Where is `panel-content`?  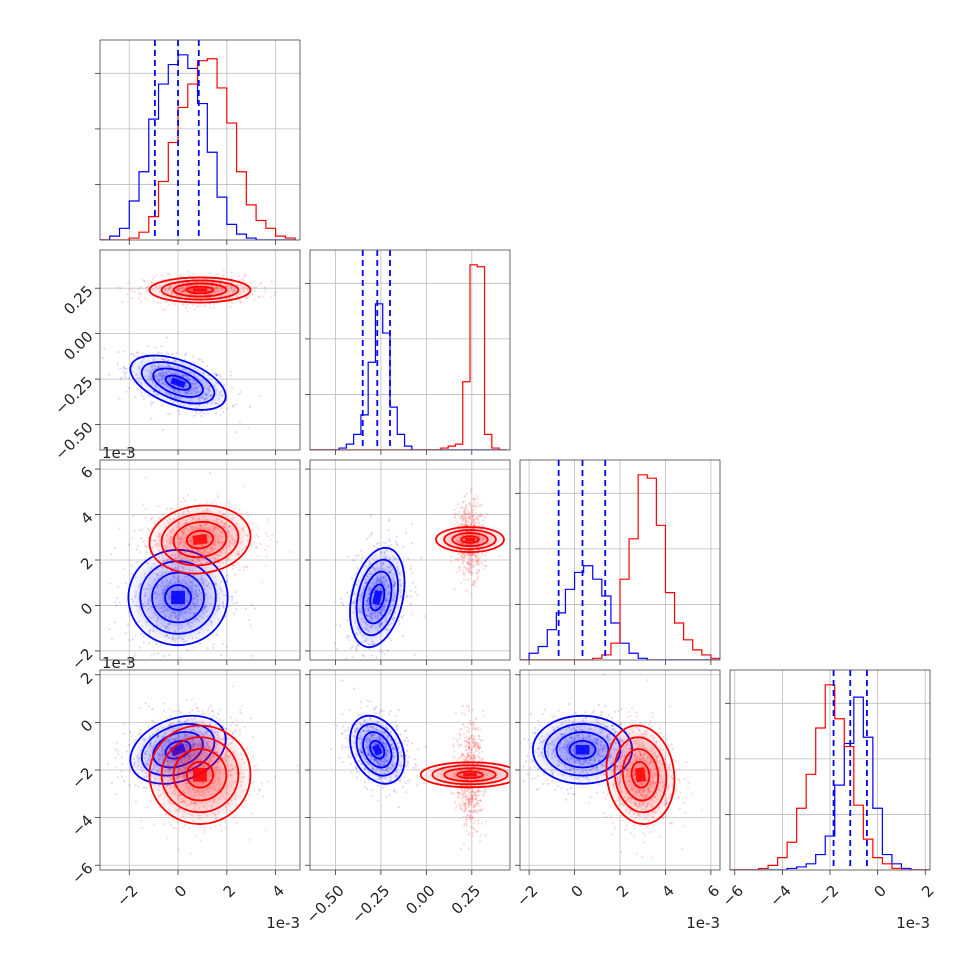
panel-content is located at coordinates (200, 140).